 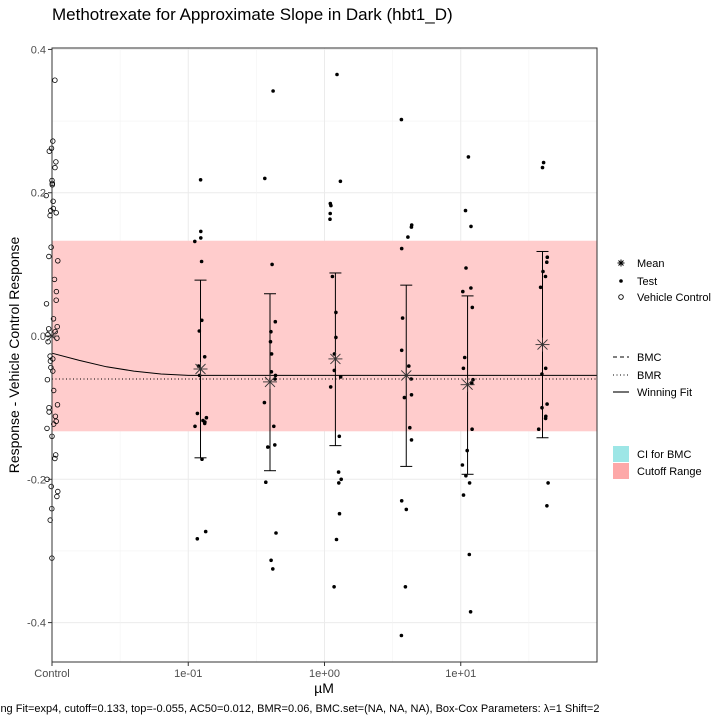 What do you see at coordinates (669, 472) in the screenshot?
I see `legend-cutoff-range-label: Cutoff Range` at bounding box center [669, 472].